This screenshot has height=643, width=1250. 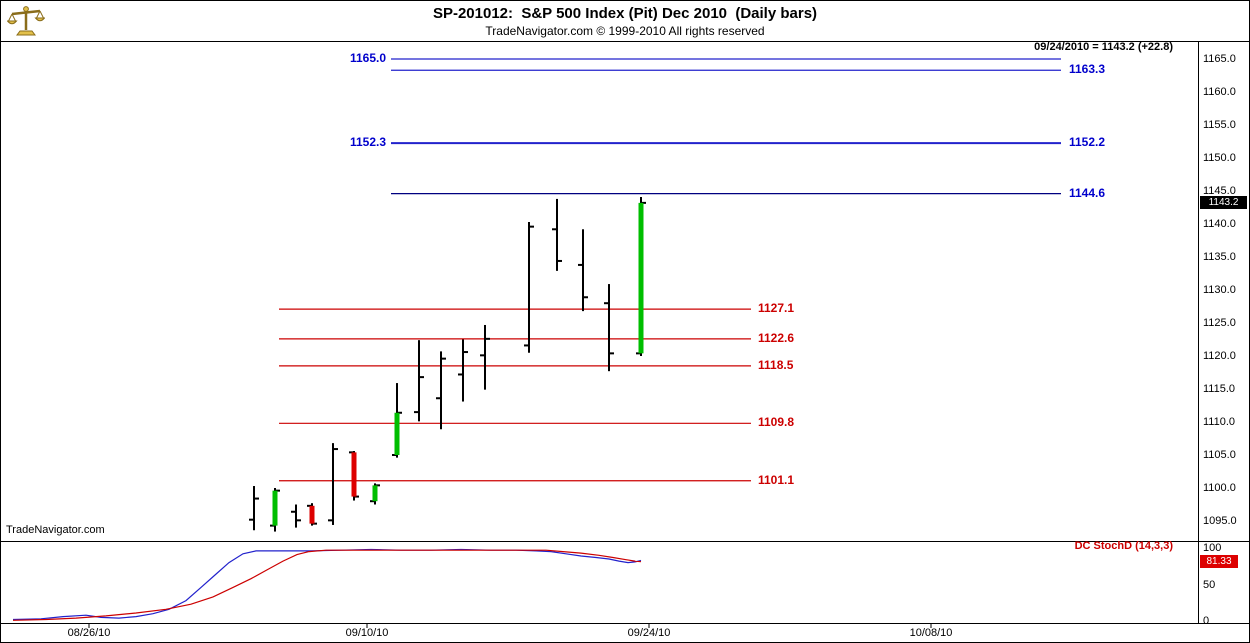 I want to click on resistance-label-right: 1163.3, so click(x=1087, y=69).